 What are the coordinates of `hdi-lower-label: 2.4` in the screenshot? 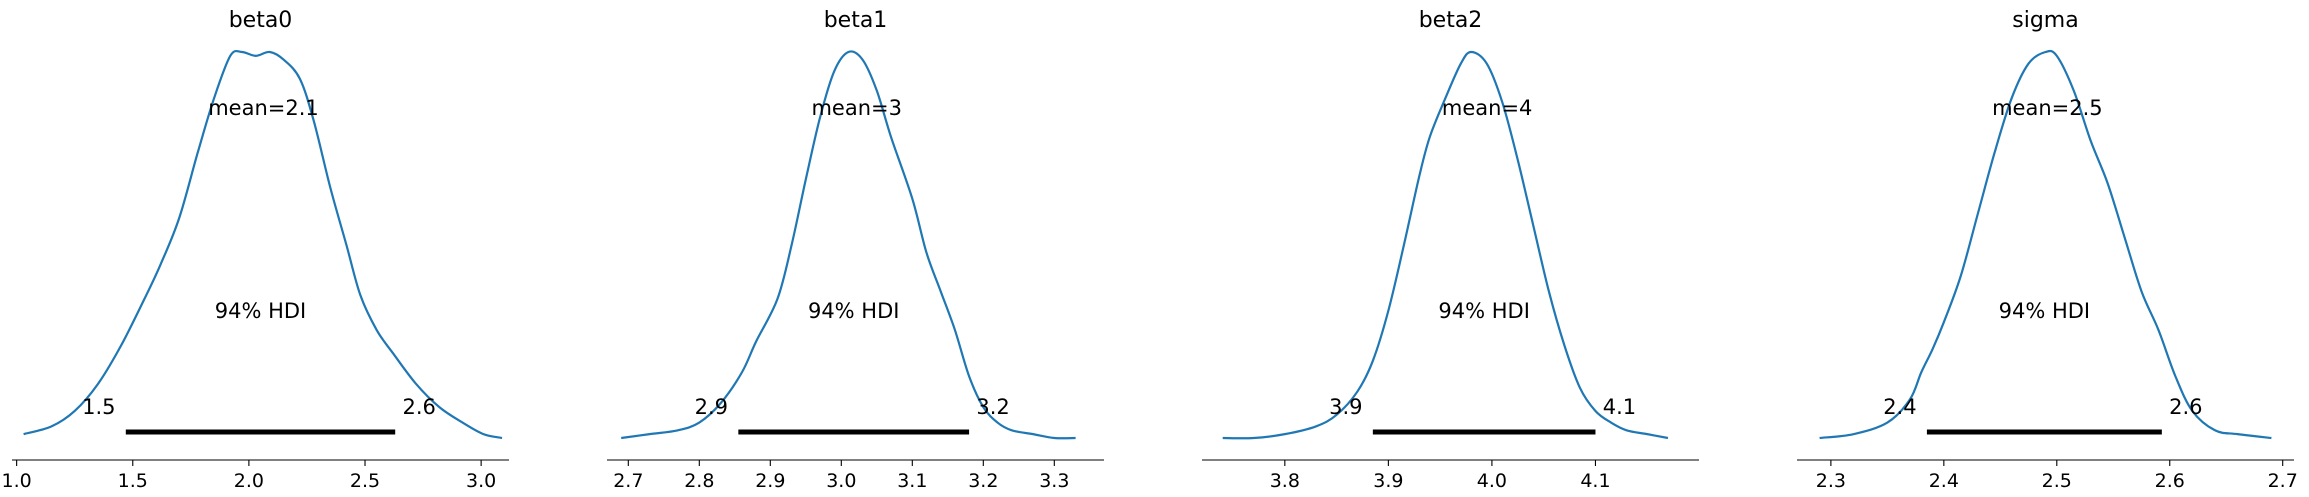 It's located at (1899, 407).